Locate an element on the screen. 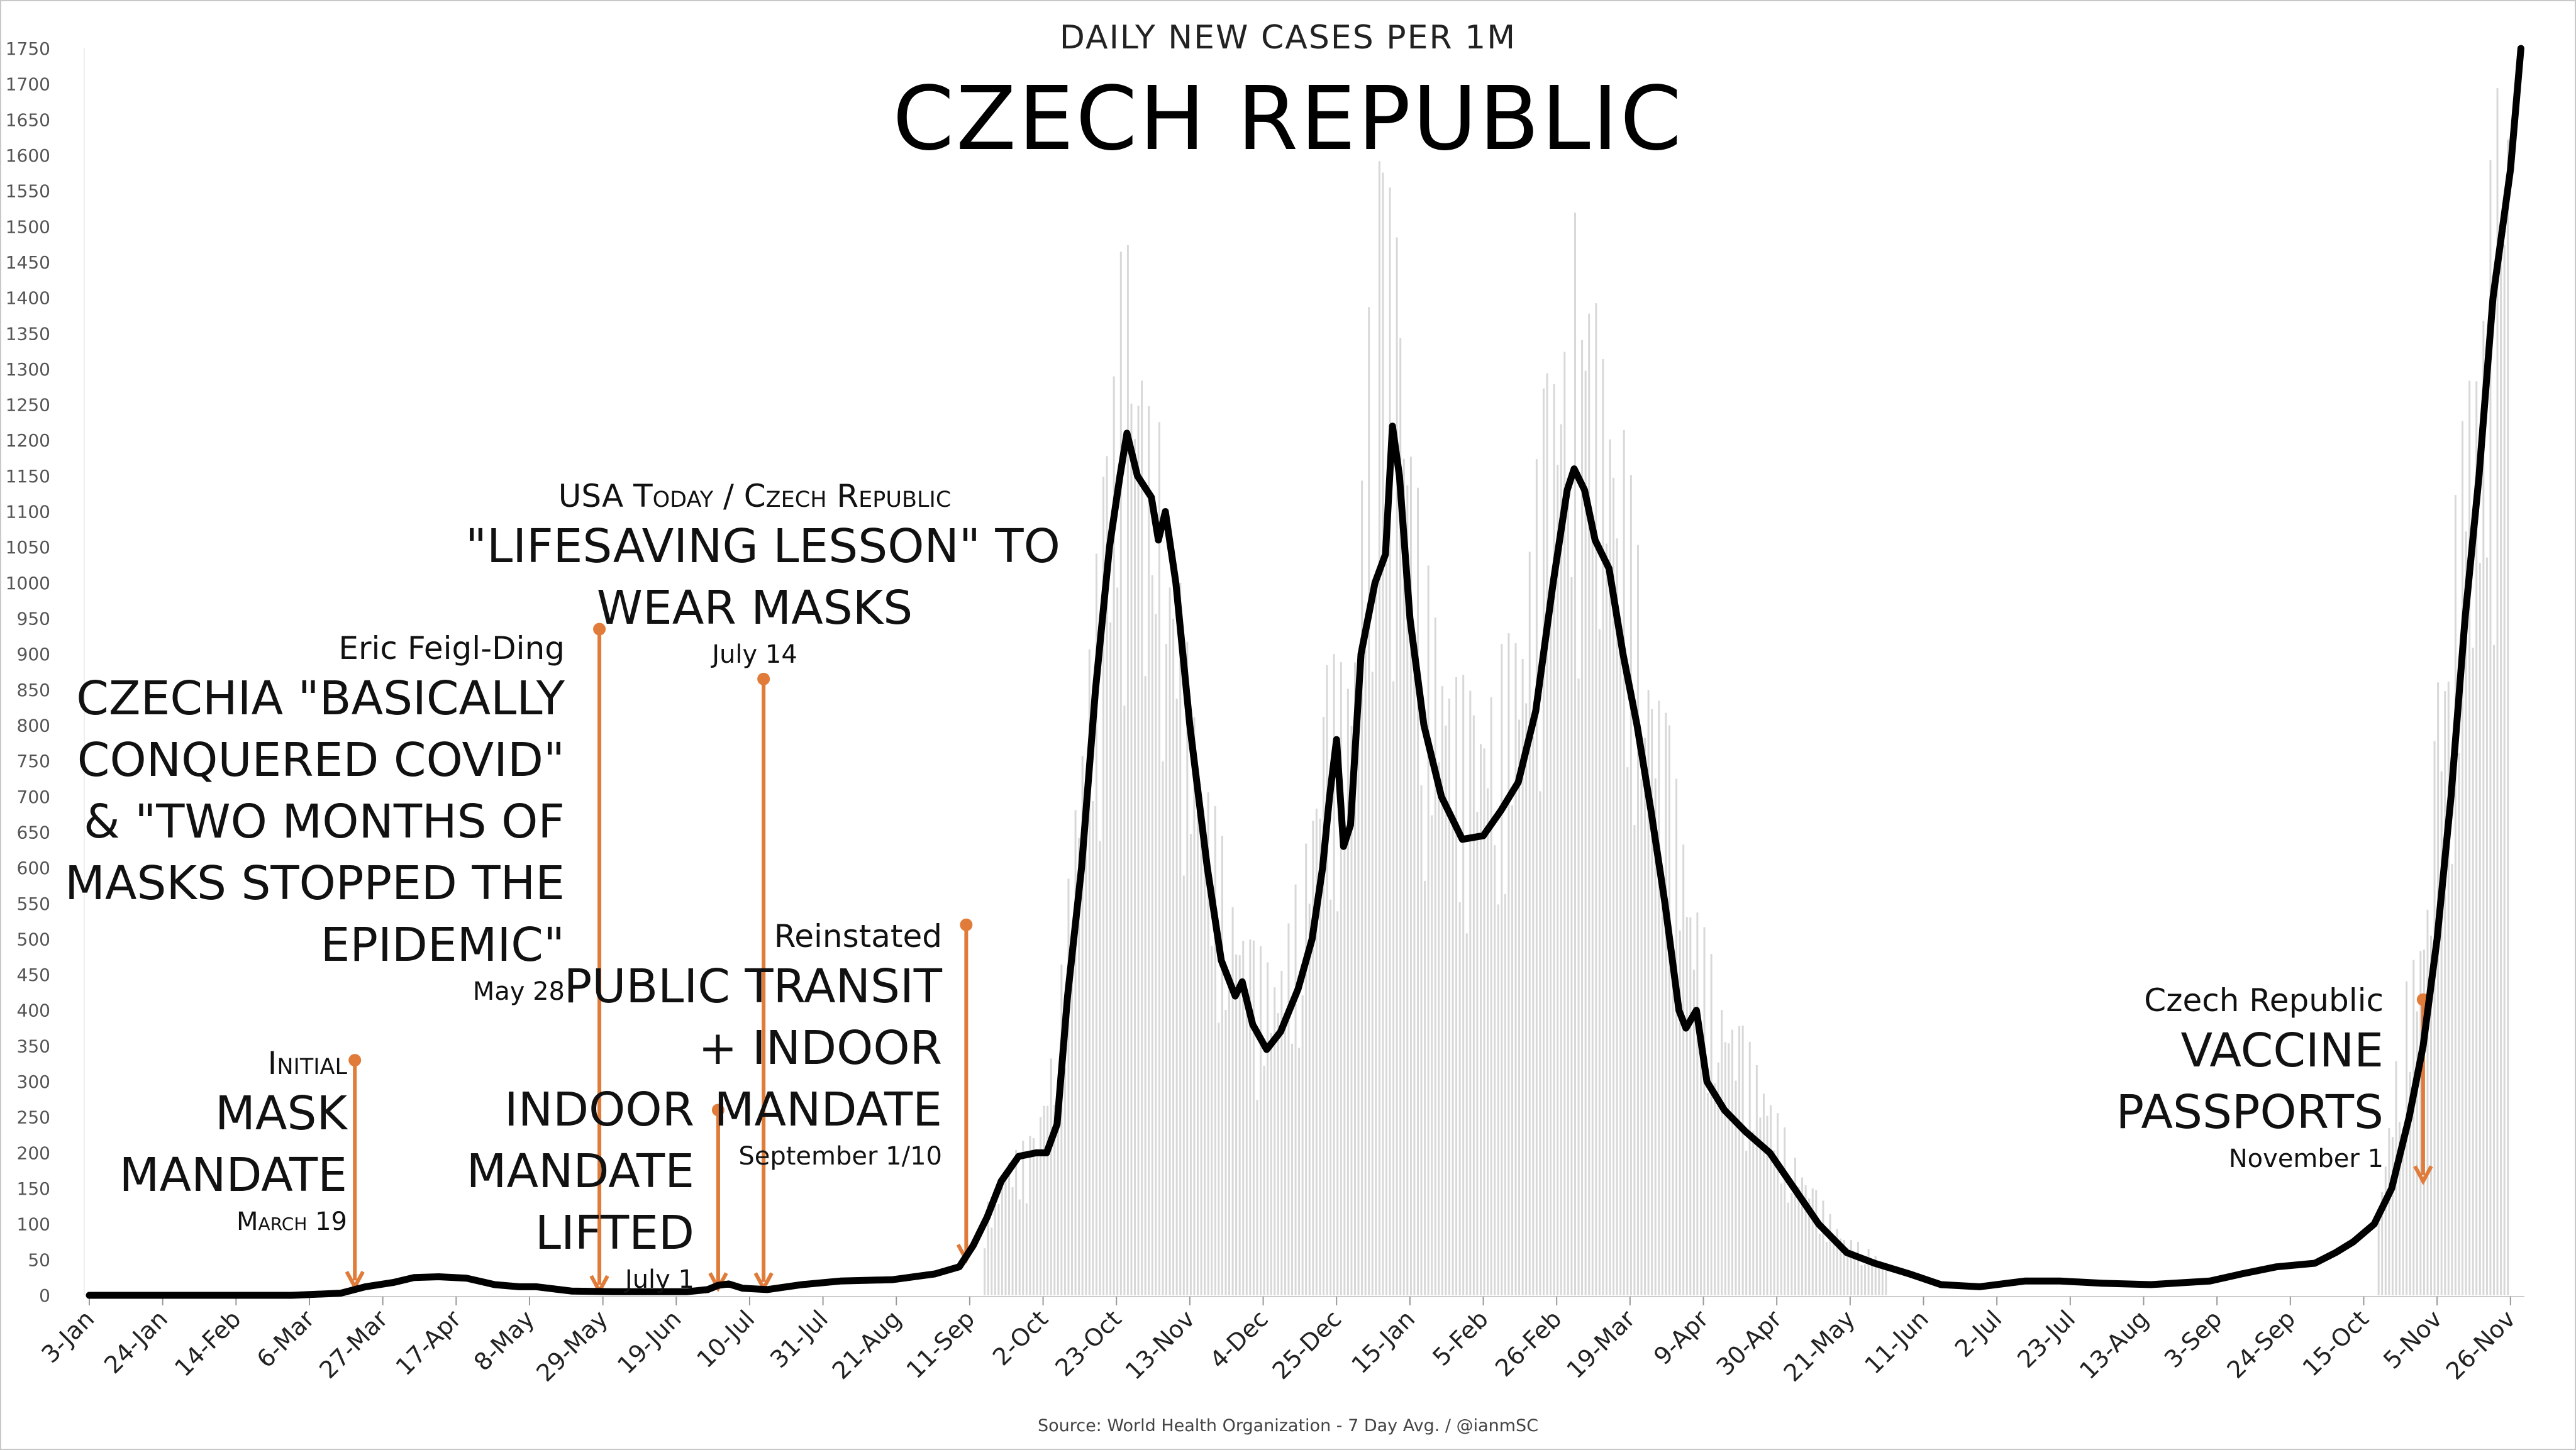  y-tick-label: 450 is located at coordinates (33, 975).